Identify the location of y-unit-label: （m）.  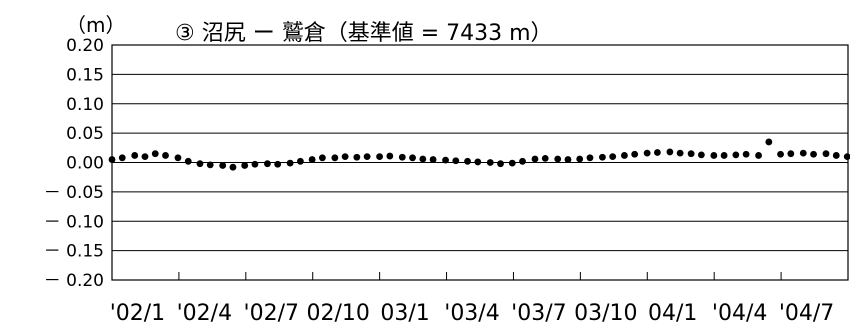
(95, 25).